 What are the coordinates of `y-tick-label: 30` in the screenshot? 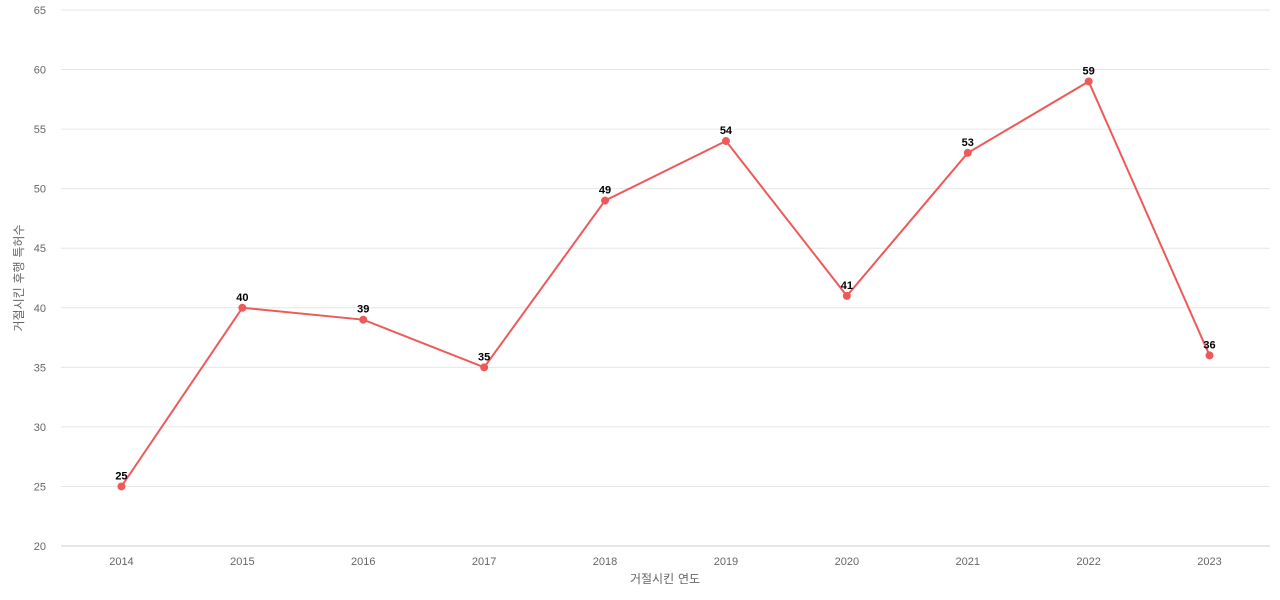 It's located at (40, 428).